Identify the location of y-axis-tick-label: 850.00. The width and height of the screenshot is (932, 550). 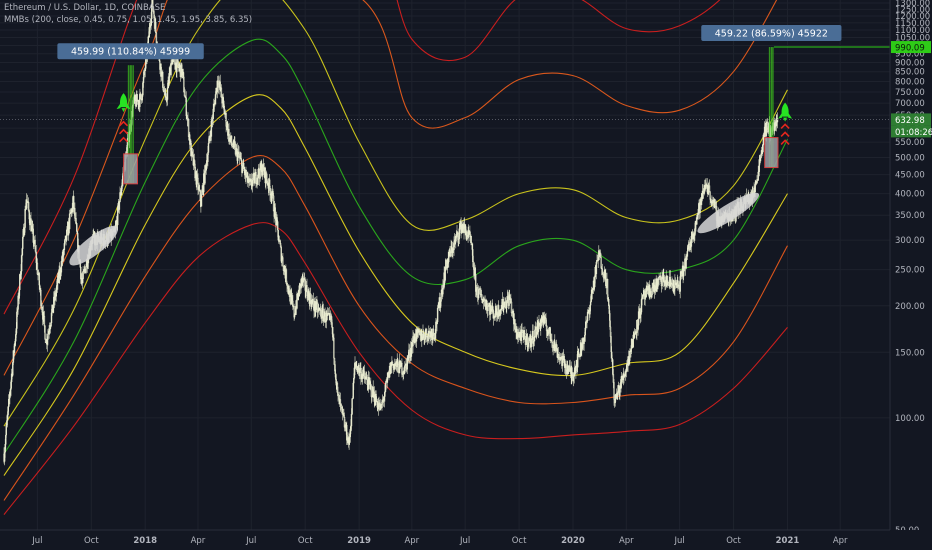
(910, 73).